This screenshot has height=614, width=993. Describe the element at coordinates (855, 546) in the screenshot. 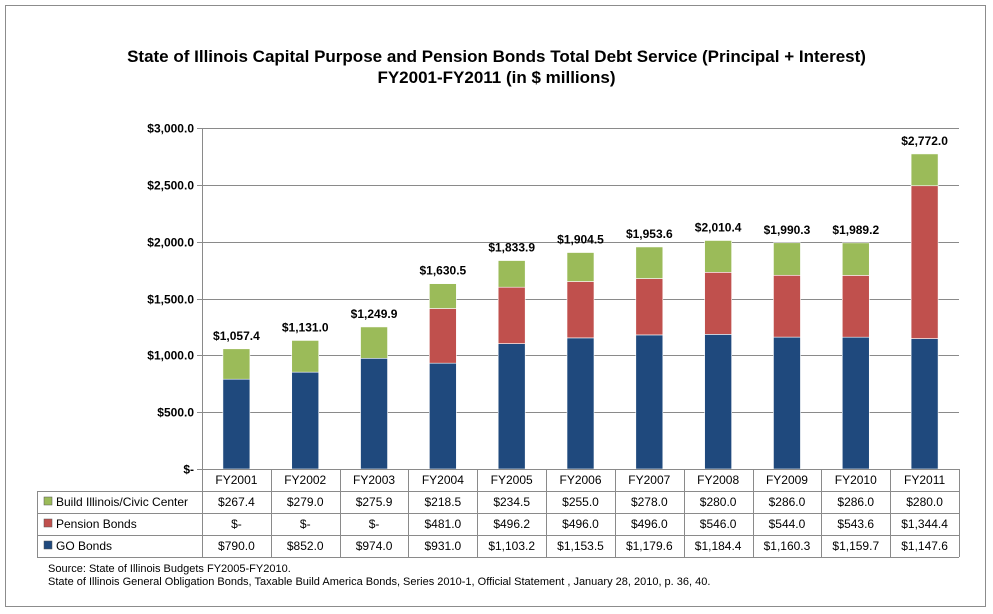

I see `table-cell: $1,159.7` at that location.